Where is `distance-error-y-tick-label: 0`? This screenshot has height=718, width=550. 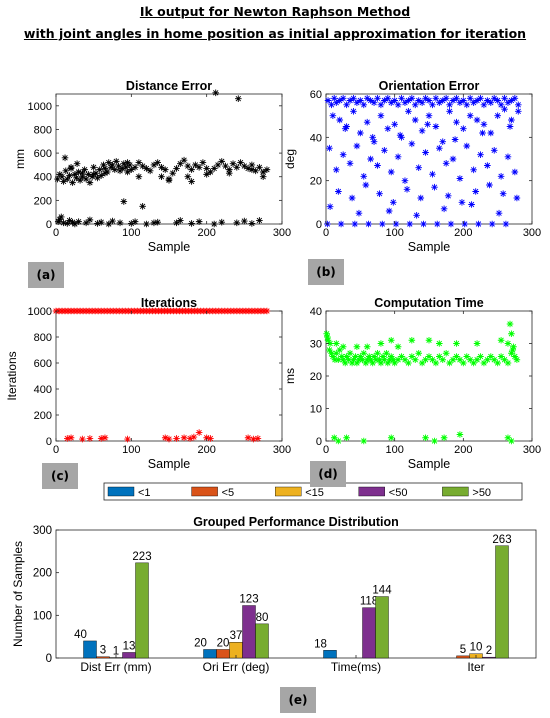
distance-error-y-tick-label: 0 is located at coordinates (49, 225).